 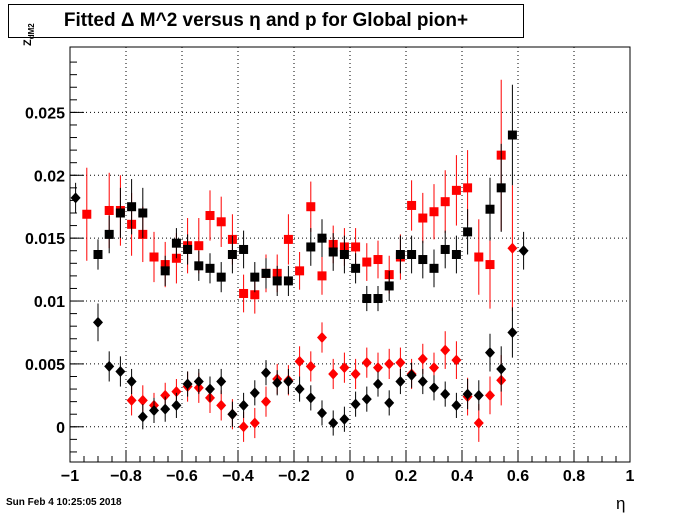 I want to click on y-axis-label: ZdM2, so click(x=29, y=34).